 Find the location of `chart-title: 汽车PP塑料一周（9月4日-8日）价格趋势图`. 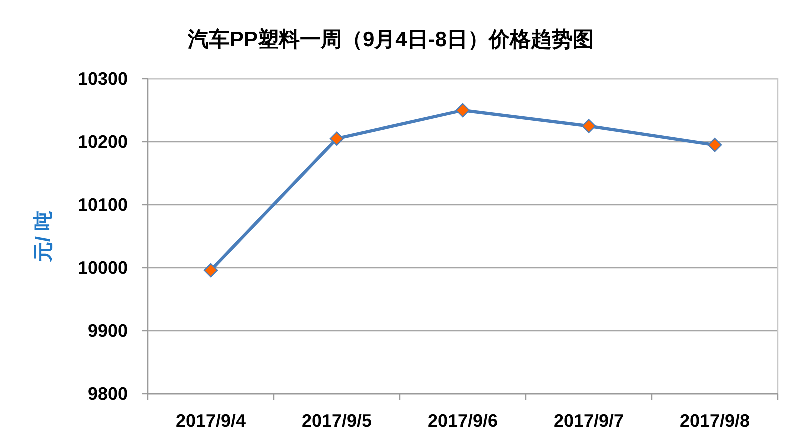

chart-title: 汽车PP塑料一周（9月4日-8日）价格趋势图 is located at coordinates (390, 40).